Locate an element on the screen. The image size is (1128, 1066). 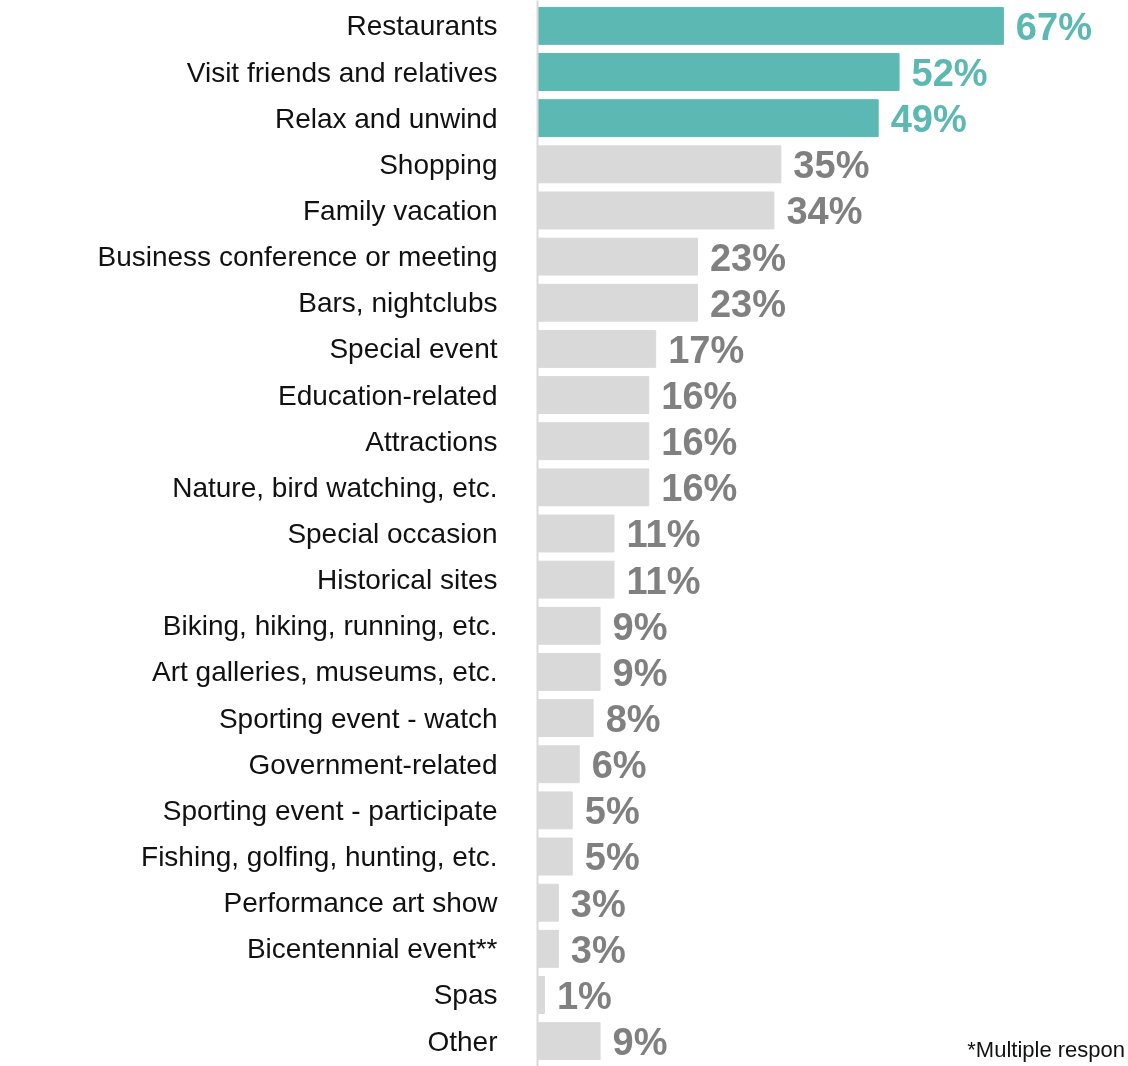
y-tick-label: Education-related is located at coordinates (388, 395).